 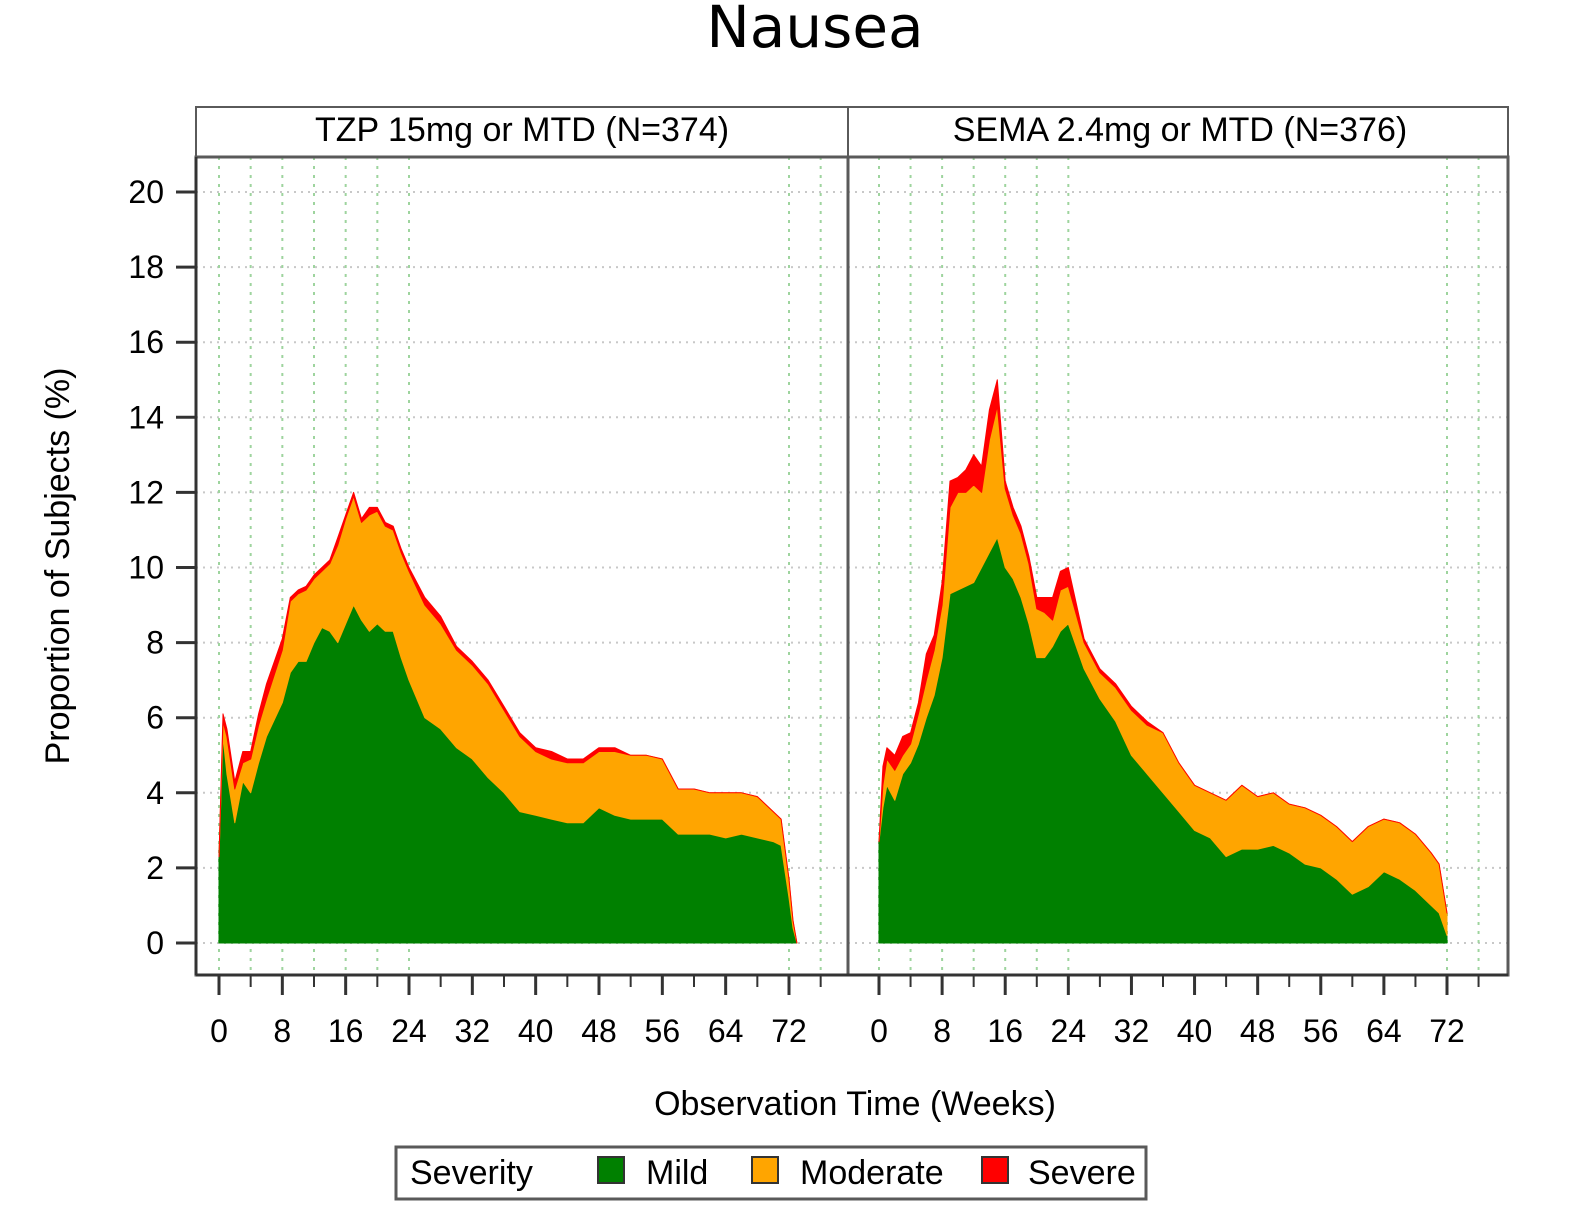 I want to click on y-tick-label: 8, so click(x=155, y=643).